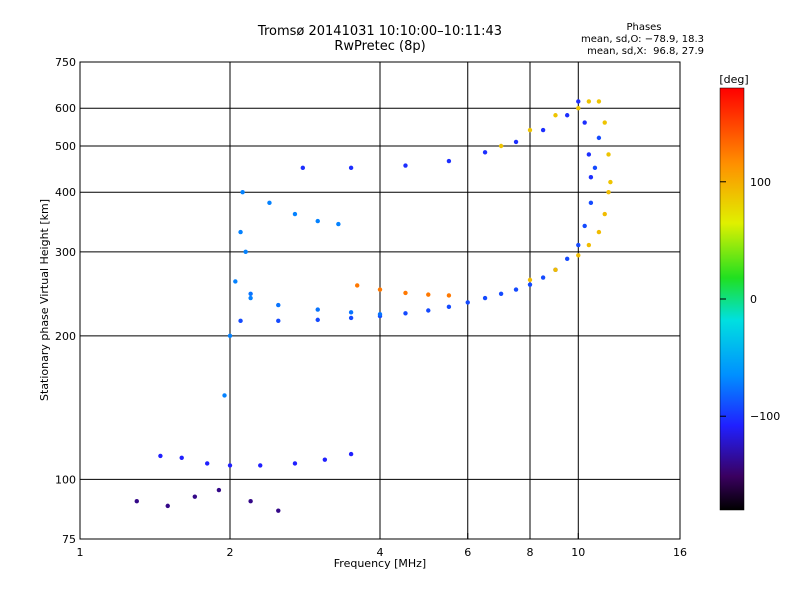 The image size is (800, 600). I want to click on colorbar-tick-label: 100, so click(760, 182).